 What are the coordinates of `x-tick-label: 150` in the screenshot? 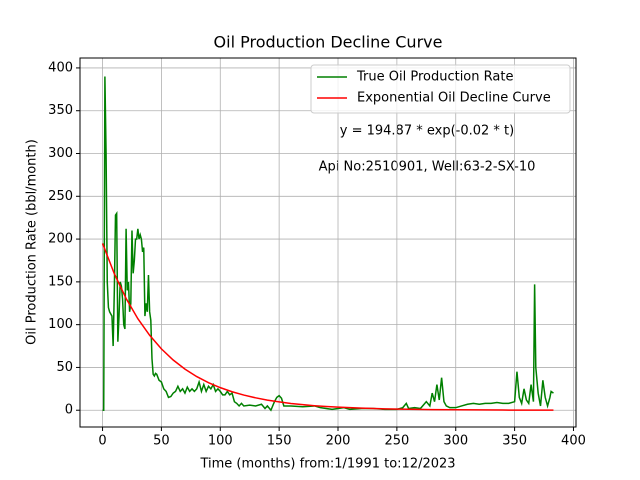 It's located at (279, 441).